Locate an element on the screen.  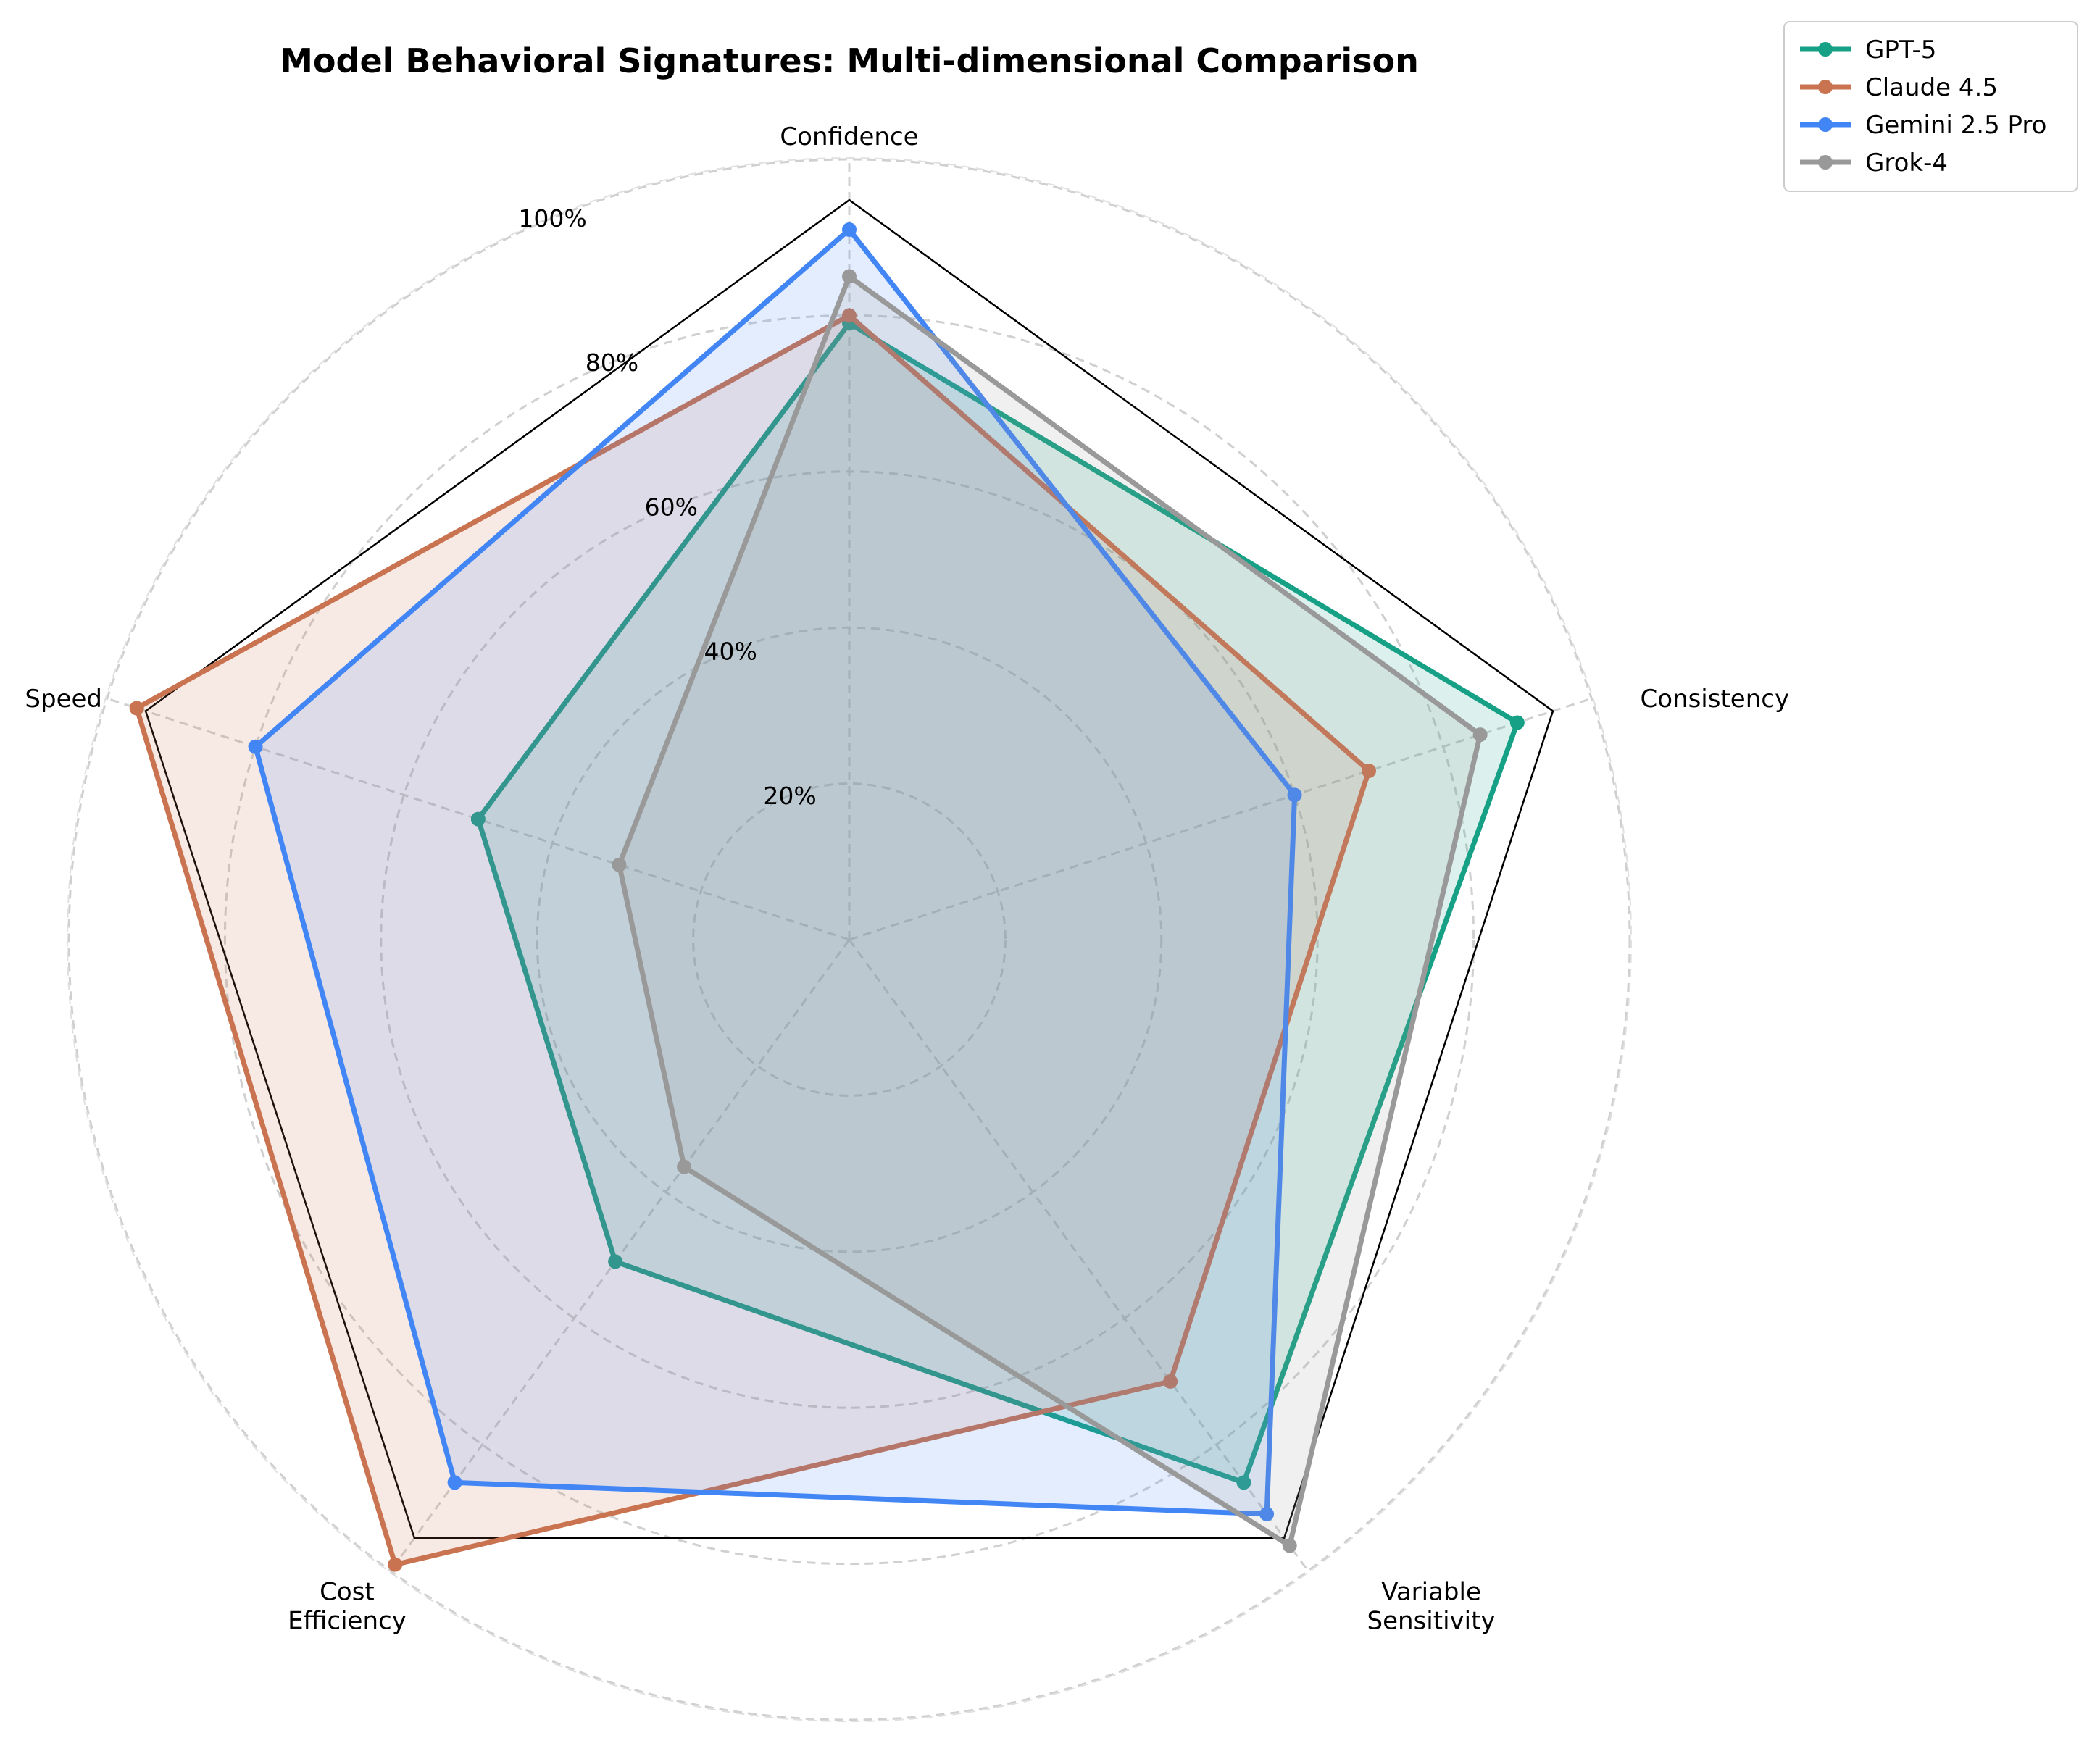
legend-label: GPT-5 is located at coordinates (1900, 50).